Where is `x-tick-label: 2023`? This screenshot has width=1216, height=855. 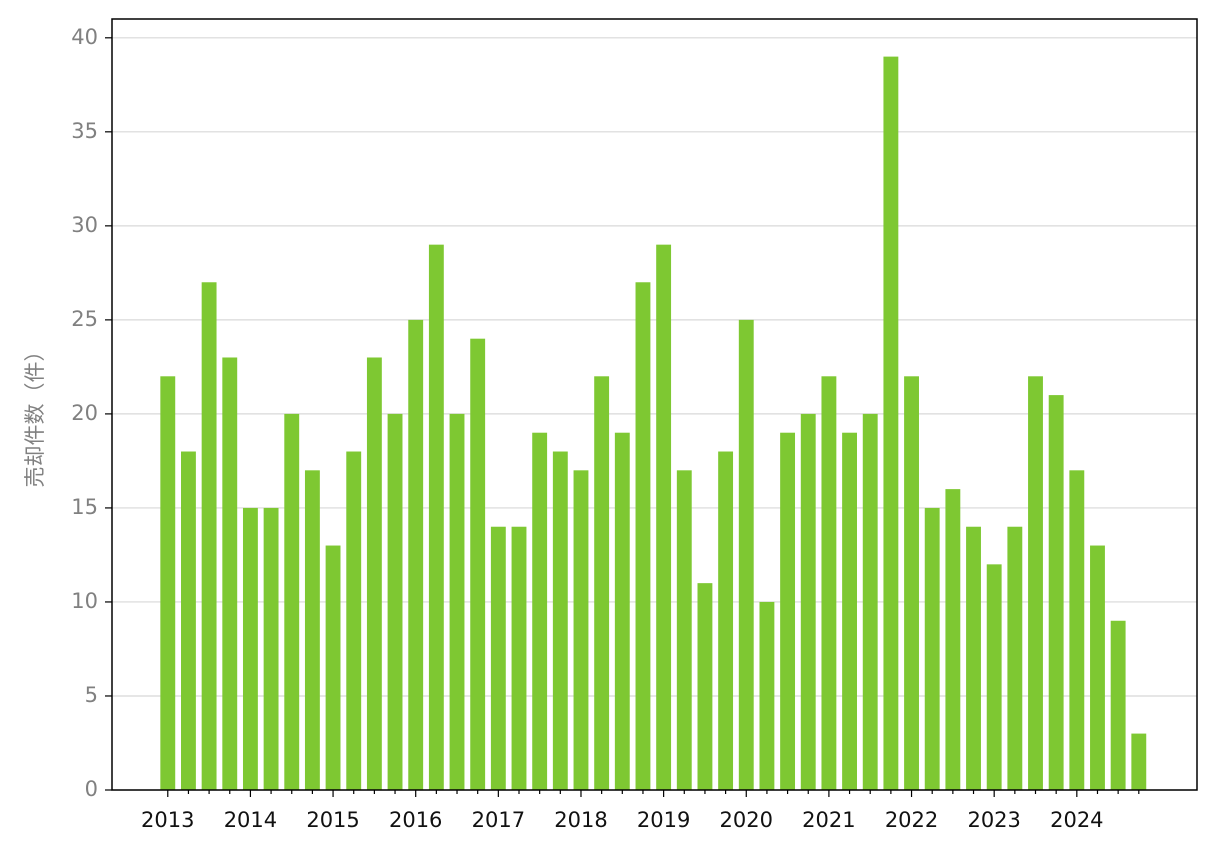 x-tick-label: 2023 is located at coordinates (993, 820).